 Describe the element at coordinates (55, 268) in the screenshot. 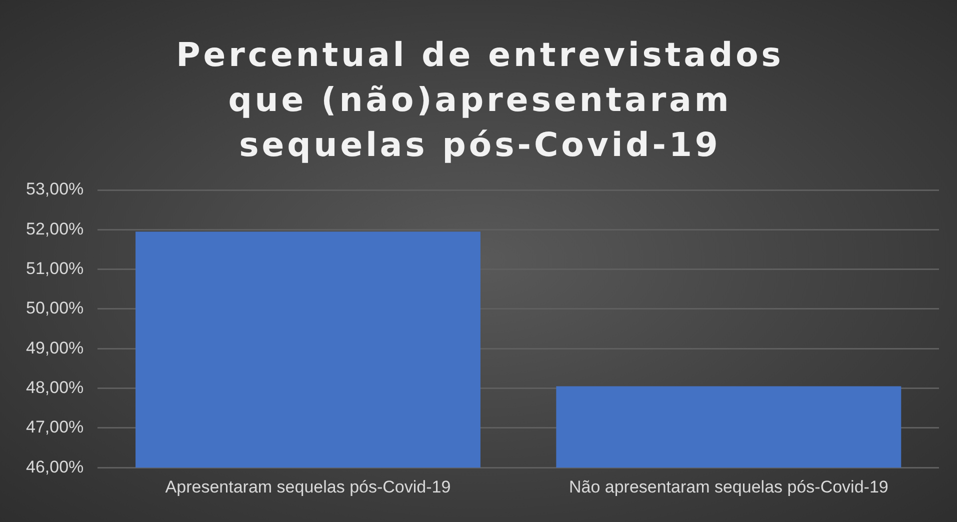

I see `y-tick-label: 51,00%` at that location.